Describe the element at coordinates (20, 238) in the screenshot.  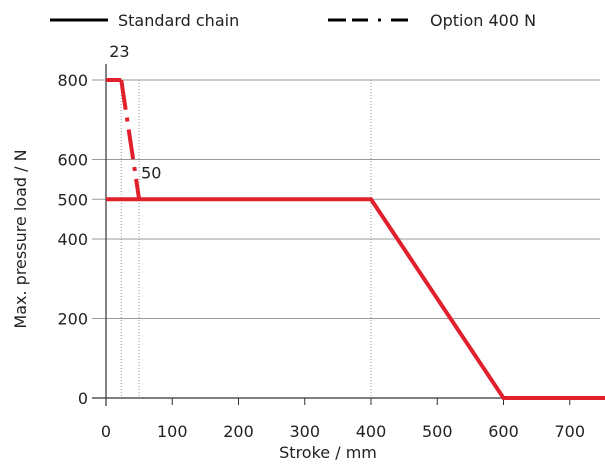
I see `y-axis-label: Max. pressure load / N` at that location.